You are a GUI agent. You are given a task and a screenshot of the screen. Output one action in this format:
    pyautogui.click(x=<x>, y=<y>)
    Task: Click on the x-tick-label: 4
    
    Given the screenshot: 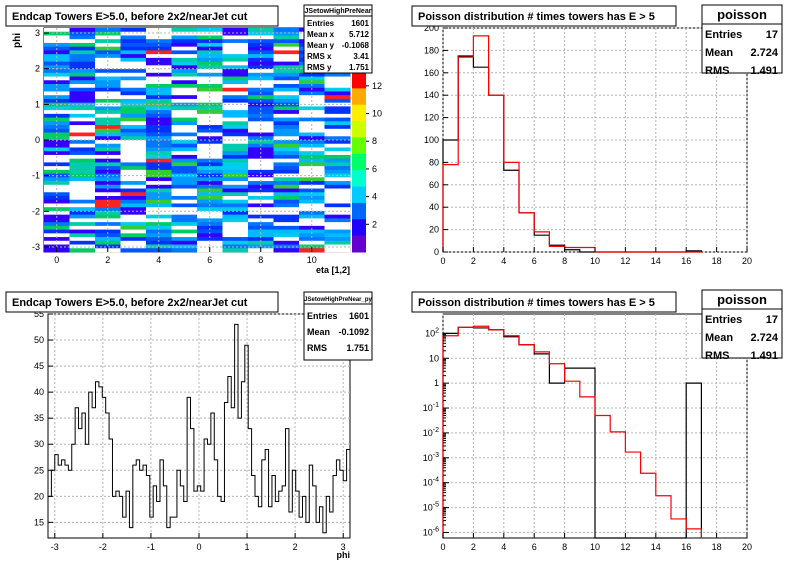 What is the action you would take?
    pyautogui.click(x=503, y=261)
    